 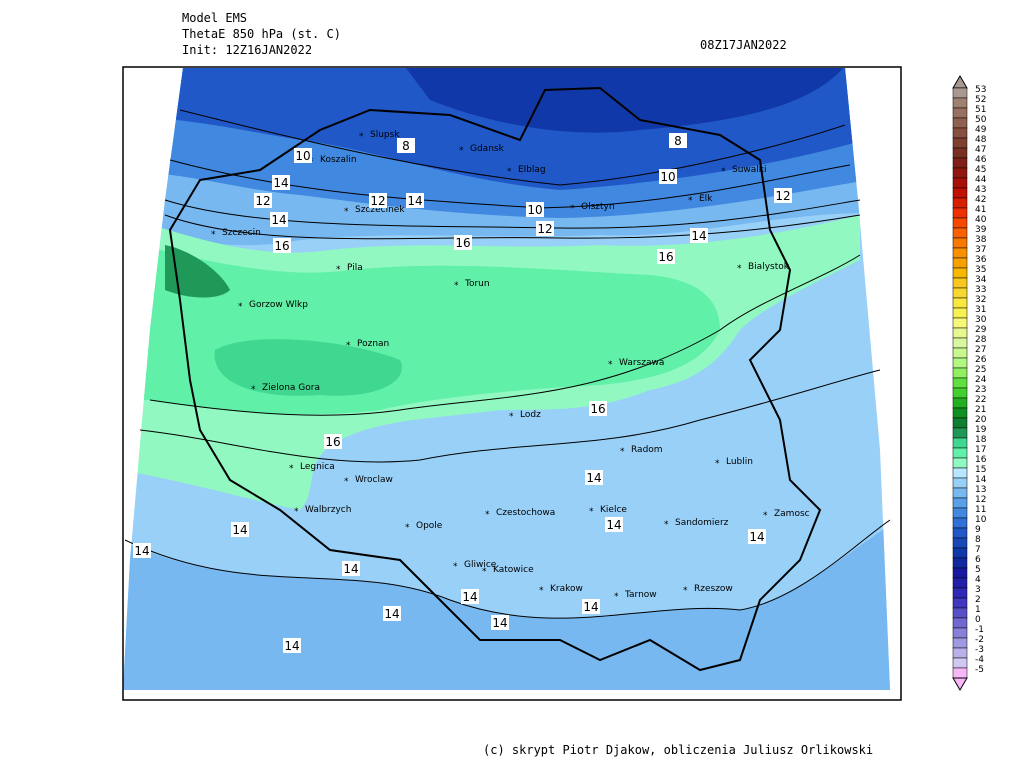 I want to click on city-label: Gliwice, so click(x=480, y=565).